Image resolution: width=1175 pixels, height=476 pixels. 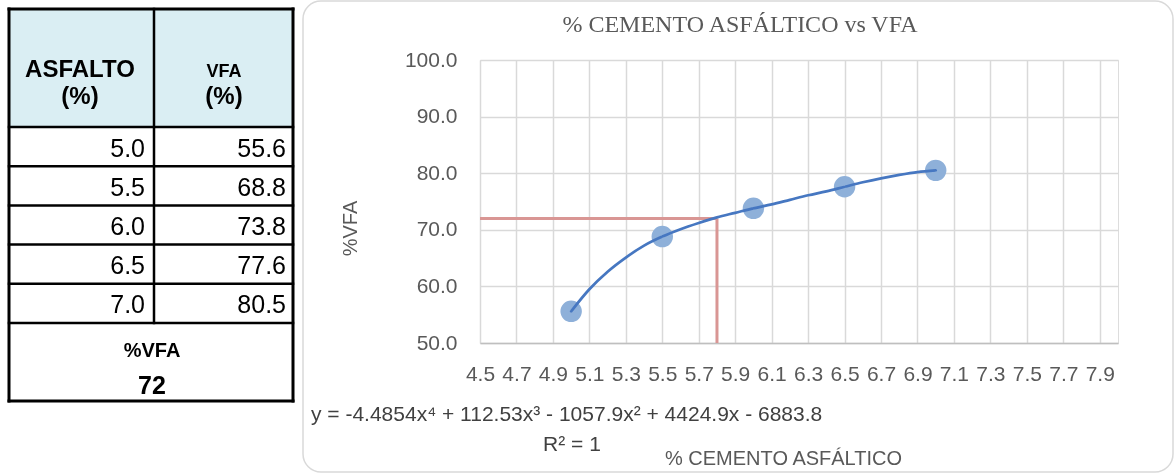 What do you see at coordinates (261, 226) in the screenshot?
I see `text: 73.8` at bounding box center [261, 226].